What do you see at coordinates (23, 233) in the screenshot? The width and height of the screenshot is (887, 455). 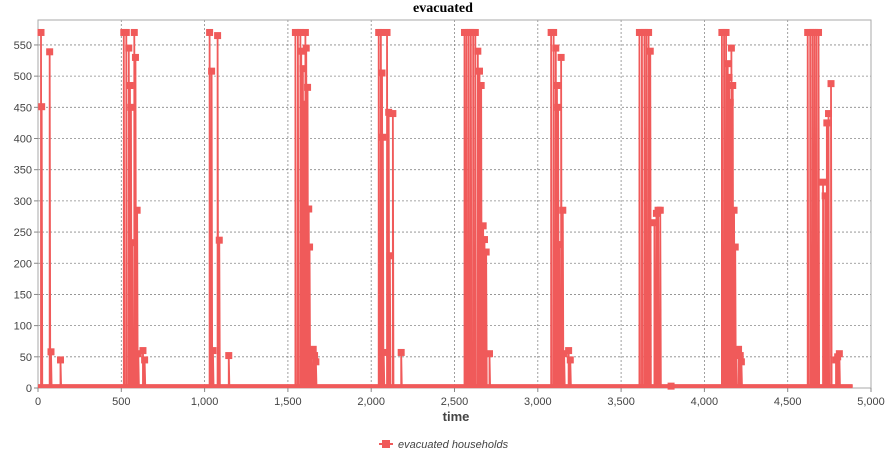 I see `y-tick-label: 250` at bounding box center [23, 233].